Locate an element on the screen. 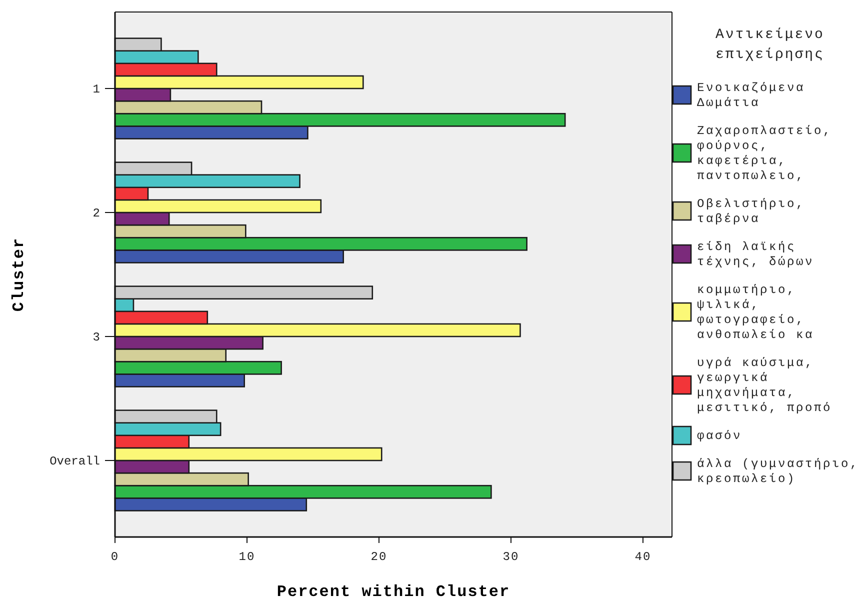 This screenshot has height=601, width=868. legend-label: Ζαχαροπλαστείο, φούρνος, καφετέρια, παντοπωλειο, is located at coordinates (764, 153).